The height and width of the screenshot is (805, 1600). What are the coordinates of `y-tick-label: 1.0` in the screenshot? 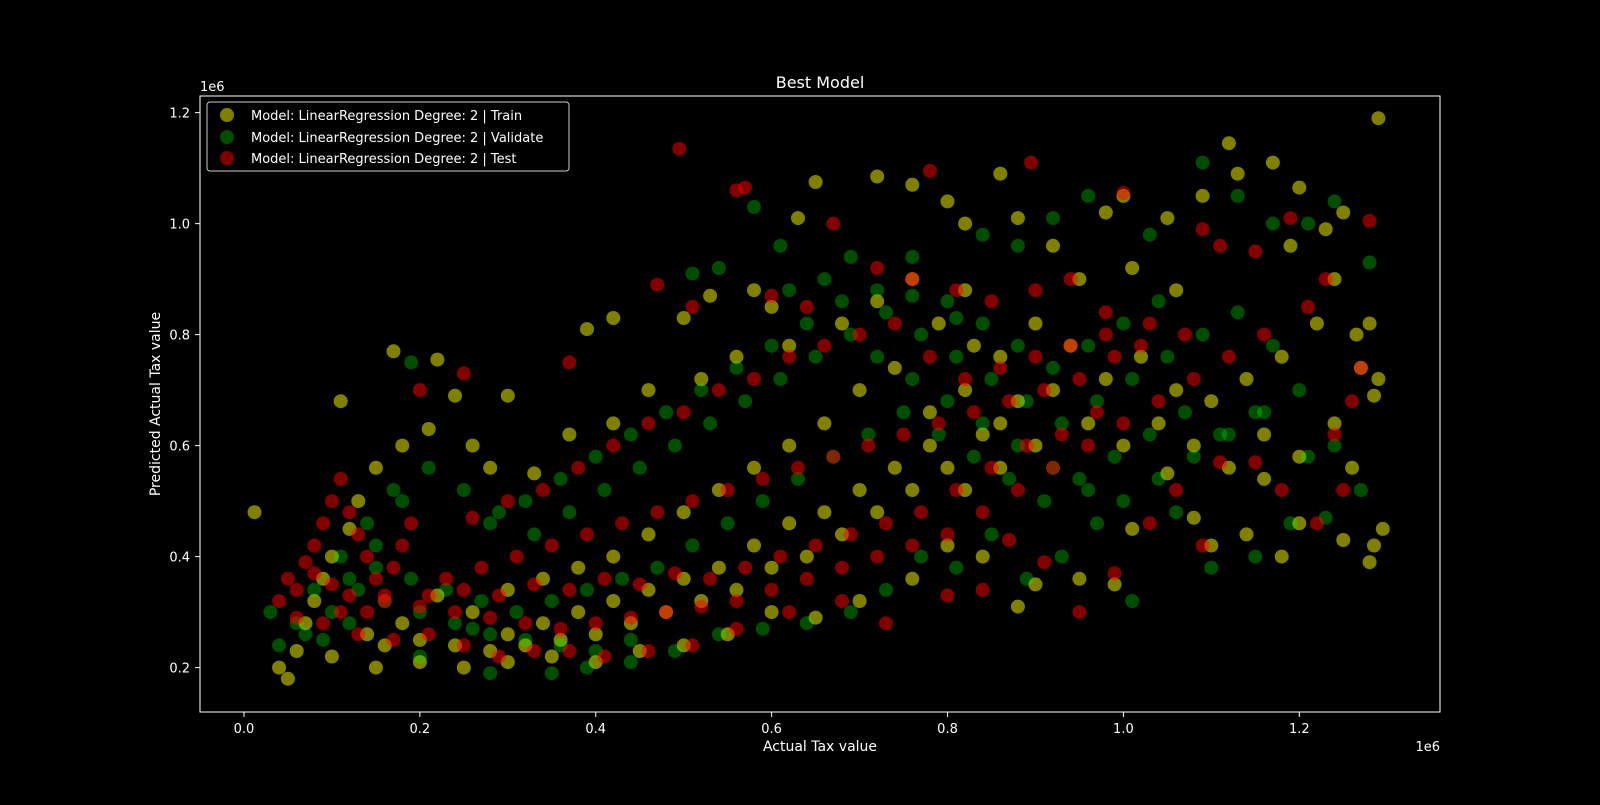 It's located at (179, 225).